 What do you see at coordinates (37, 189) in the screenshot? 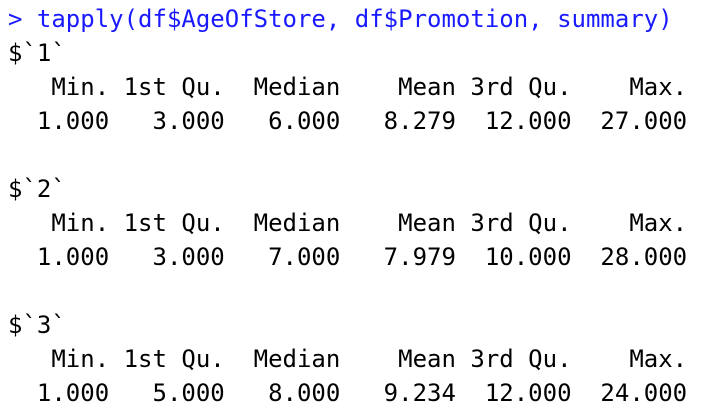
I see `group-label: $`2`` at bounding box center [37, 189].